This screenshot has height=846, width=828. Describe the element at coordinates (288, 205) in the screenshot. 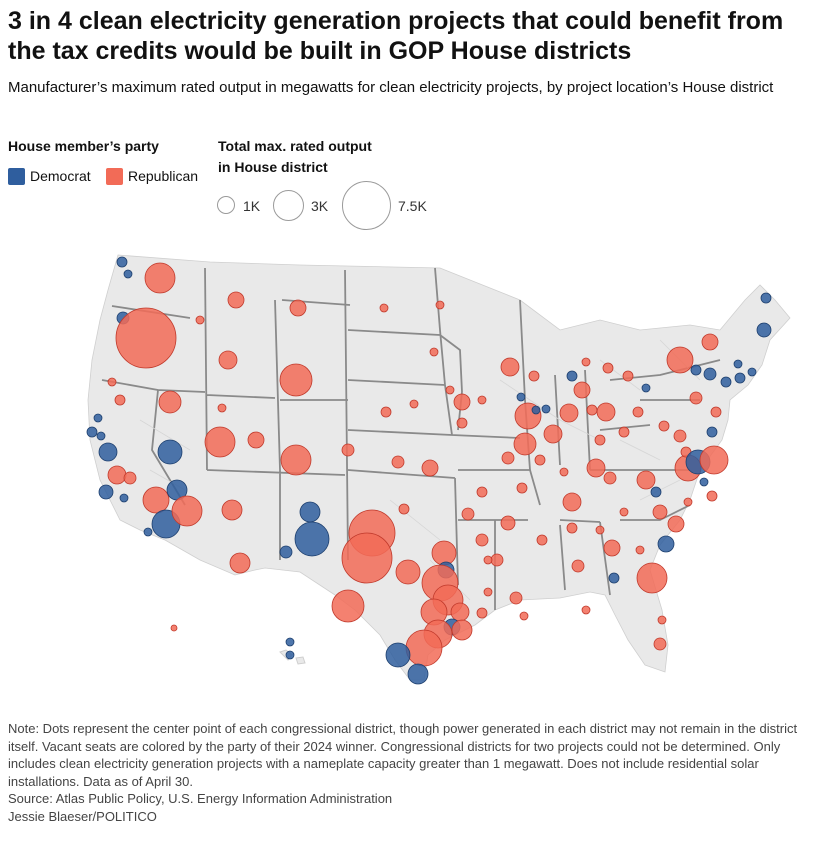

I see `size-circle-3k` at that location.